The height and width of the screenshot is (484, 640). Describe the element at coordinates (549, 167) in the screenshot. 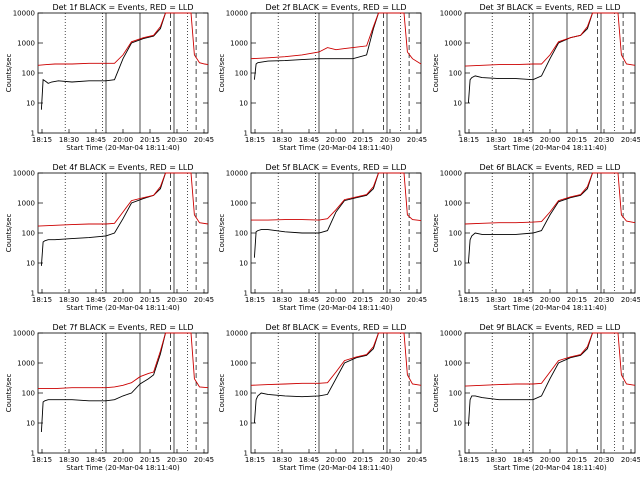

I see `panel-title: Det 6f BLACK = Events, RED = LLD` at that location.